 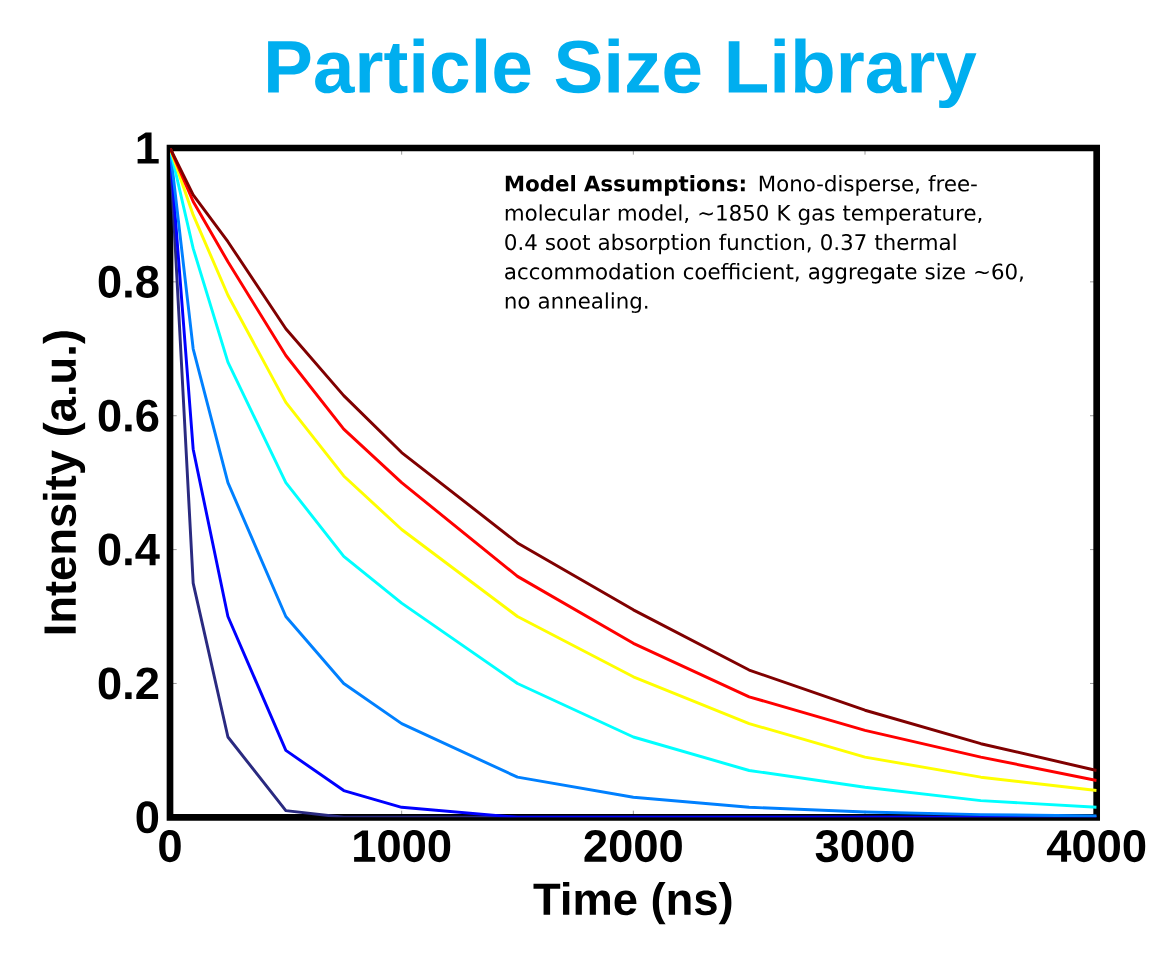 I want to click on x-tick-label: 0, so click(x=170, y=845).